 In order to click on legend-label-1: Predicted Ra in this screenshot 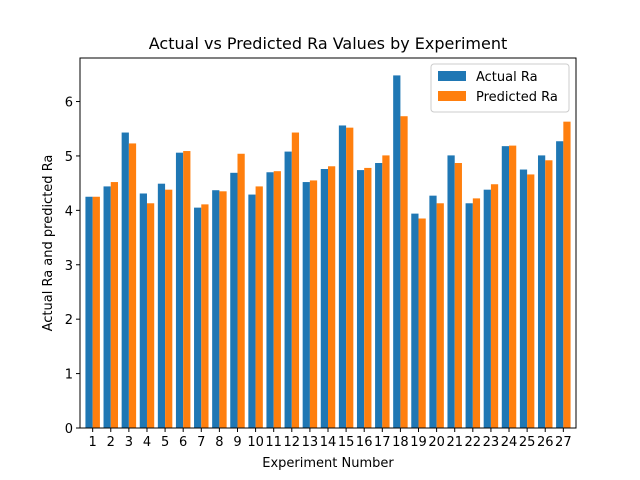, I will do `click(517, 97)`.